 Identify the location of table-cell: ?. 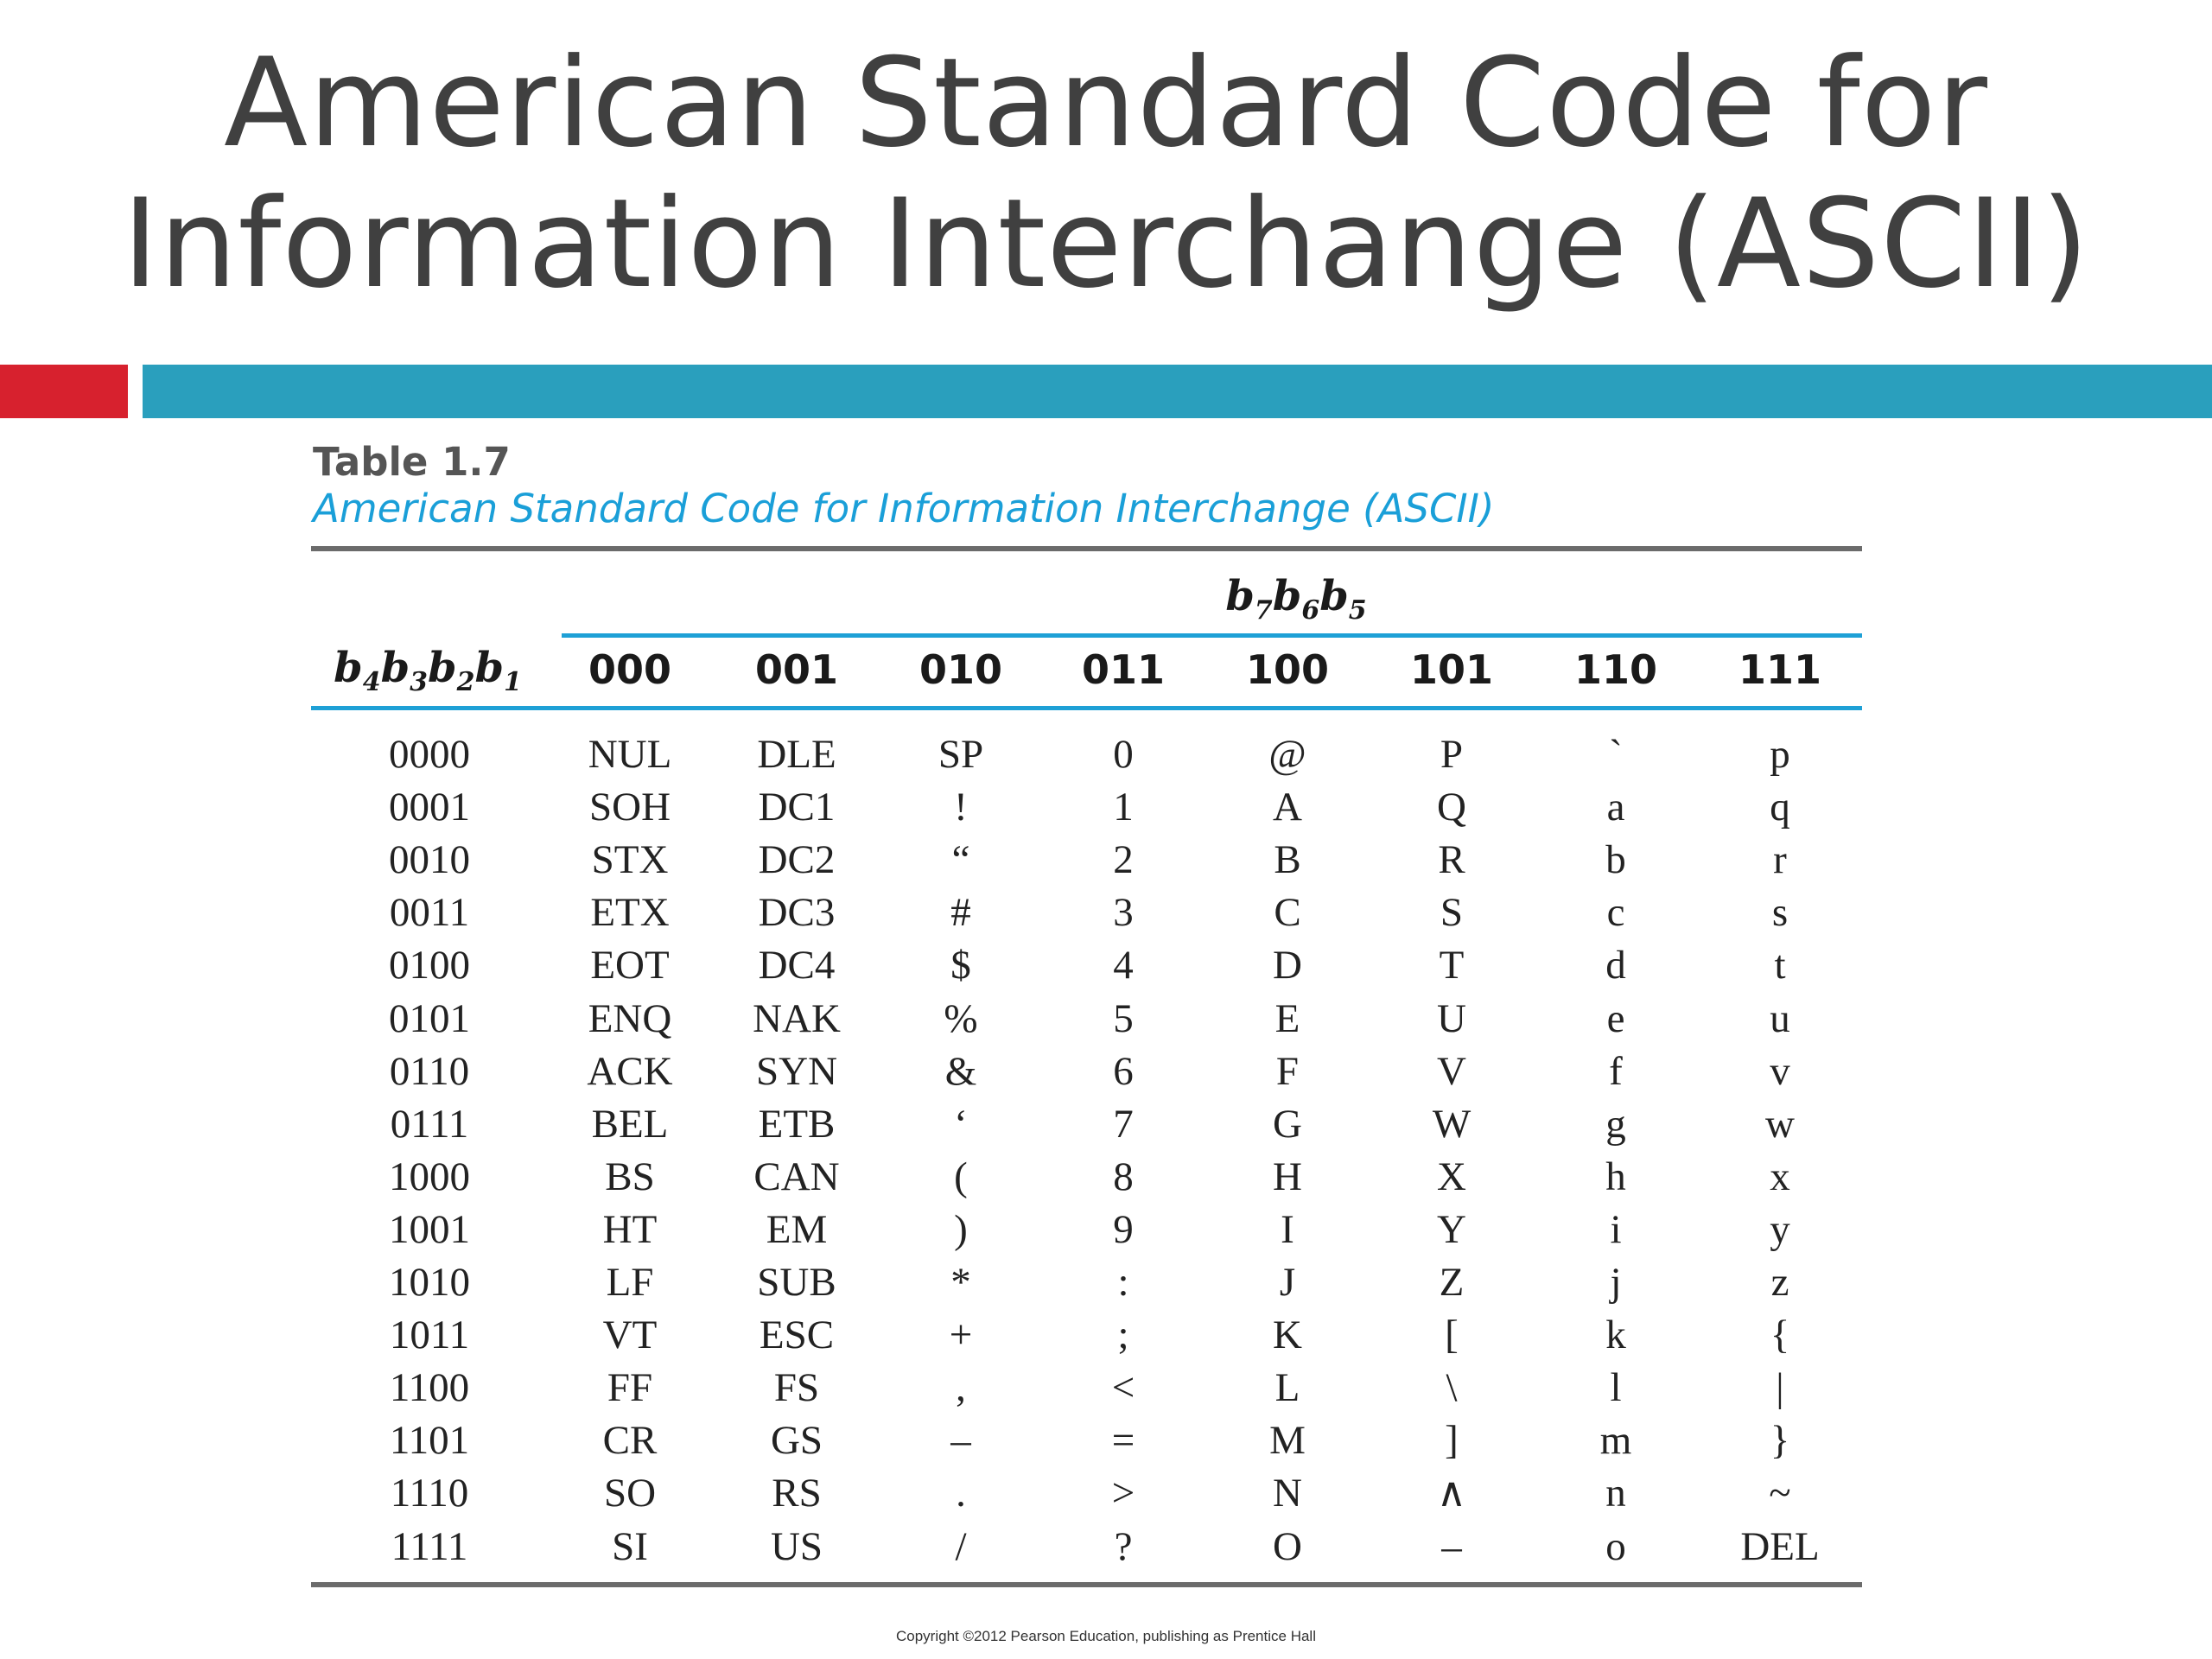
(1123, 1546).